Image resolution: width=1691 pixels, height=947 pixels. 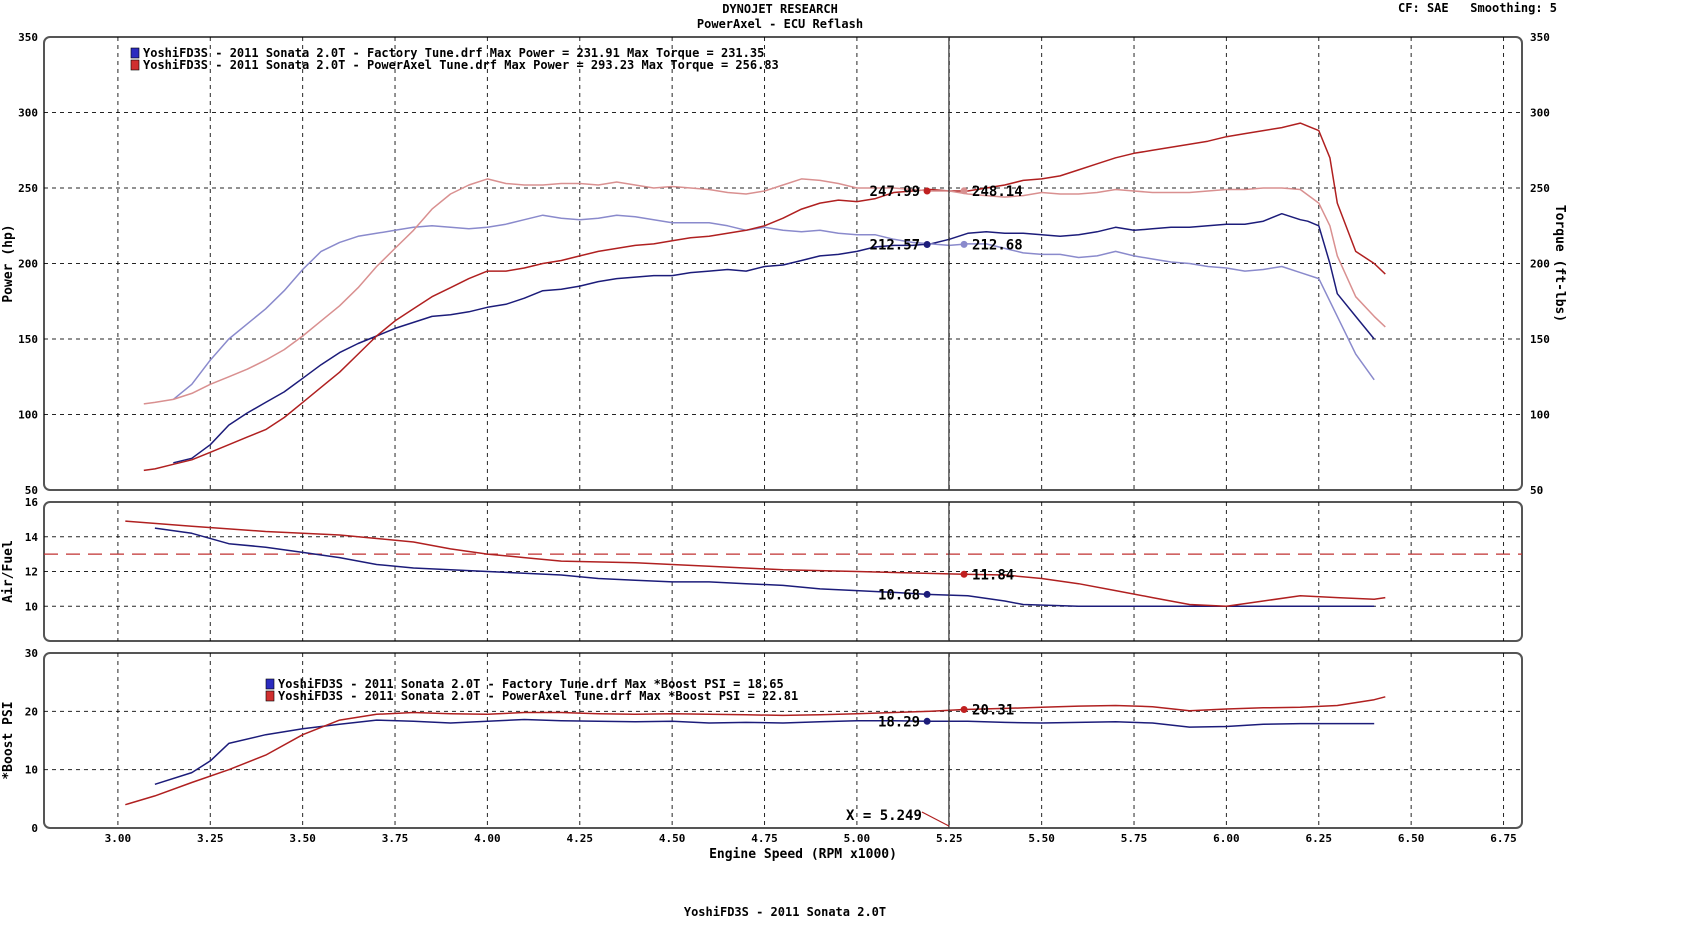 I want to click on y-axis-title: Power (hp), so click(x=8, y=263).